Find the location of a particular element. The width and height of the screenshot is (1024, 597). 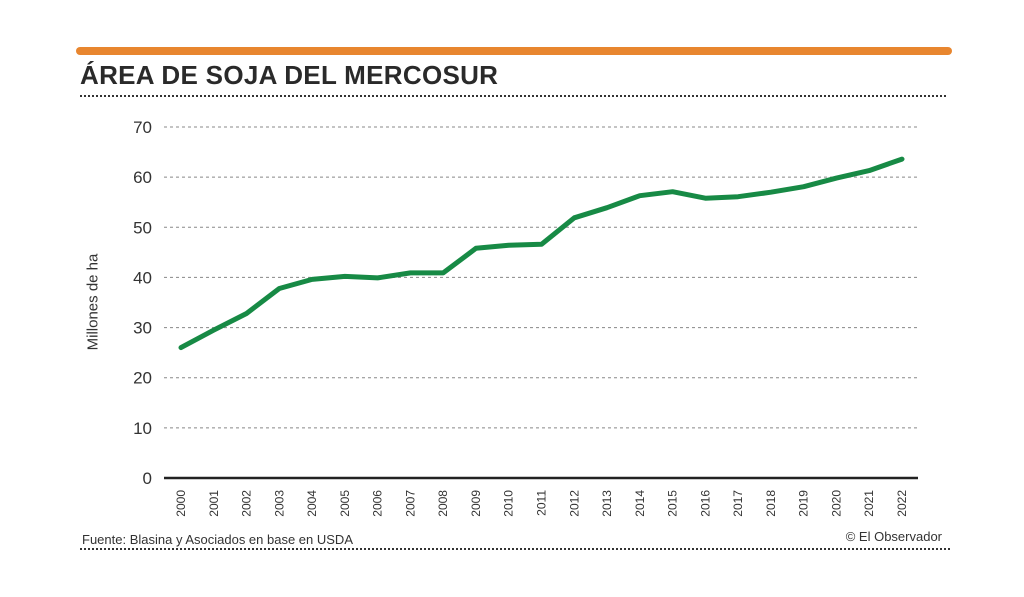

x-tick-label: 2020 is located at coordinates (836, 503).